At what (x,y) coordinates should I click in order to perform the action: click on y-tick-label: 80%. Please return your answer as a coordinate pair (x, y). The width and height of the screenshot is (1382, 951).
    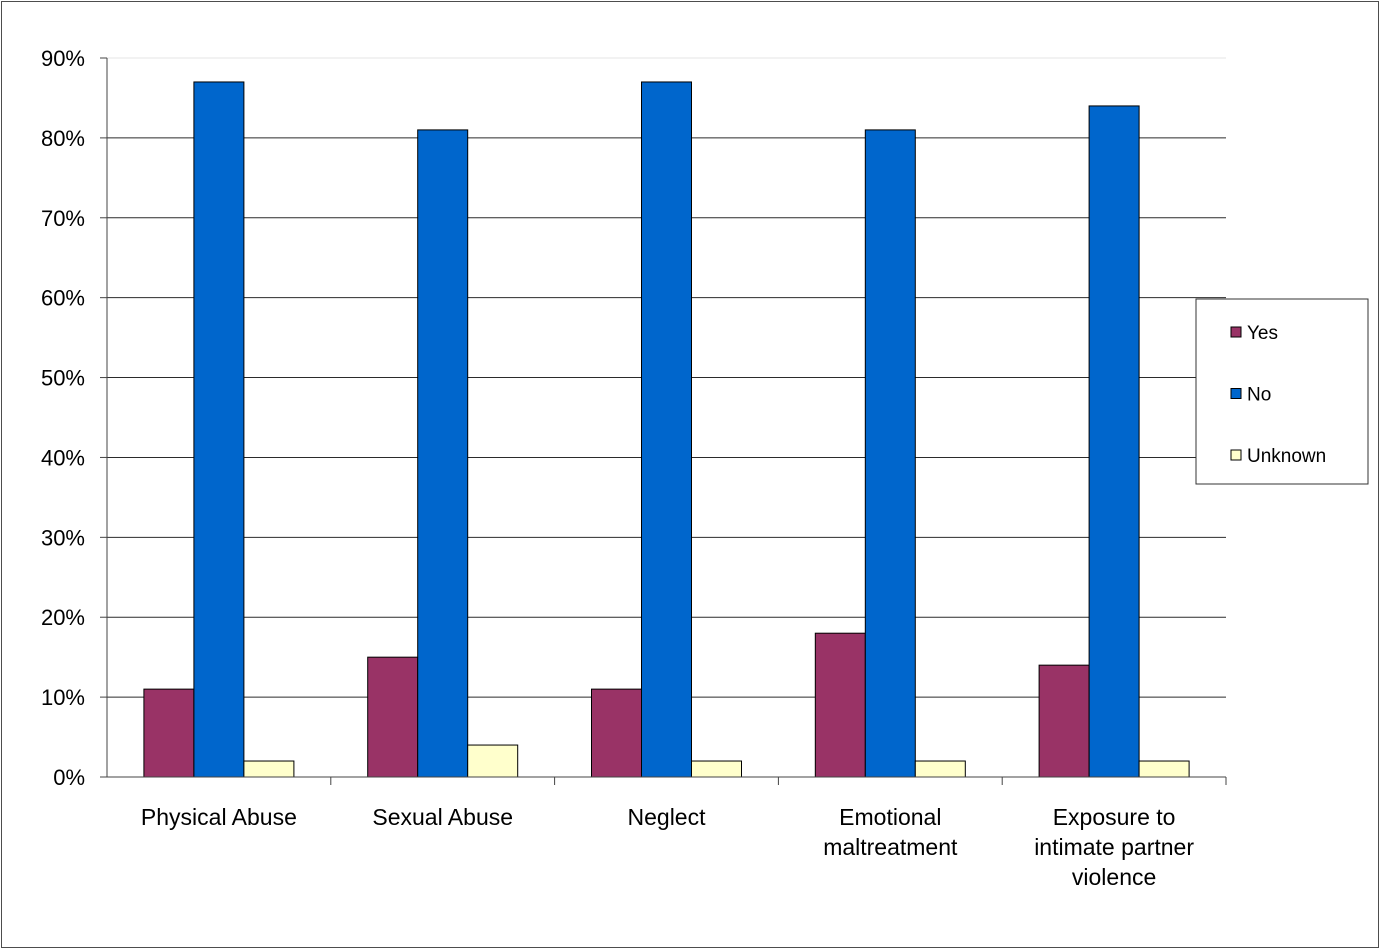
    Looking at the image, I should click on (63, 138).